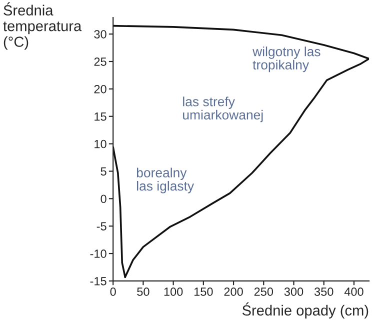  Describe the element at coordinates (103, 199) in the screenshot. I see `y-tick-label: 0` at that location.